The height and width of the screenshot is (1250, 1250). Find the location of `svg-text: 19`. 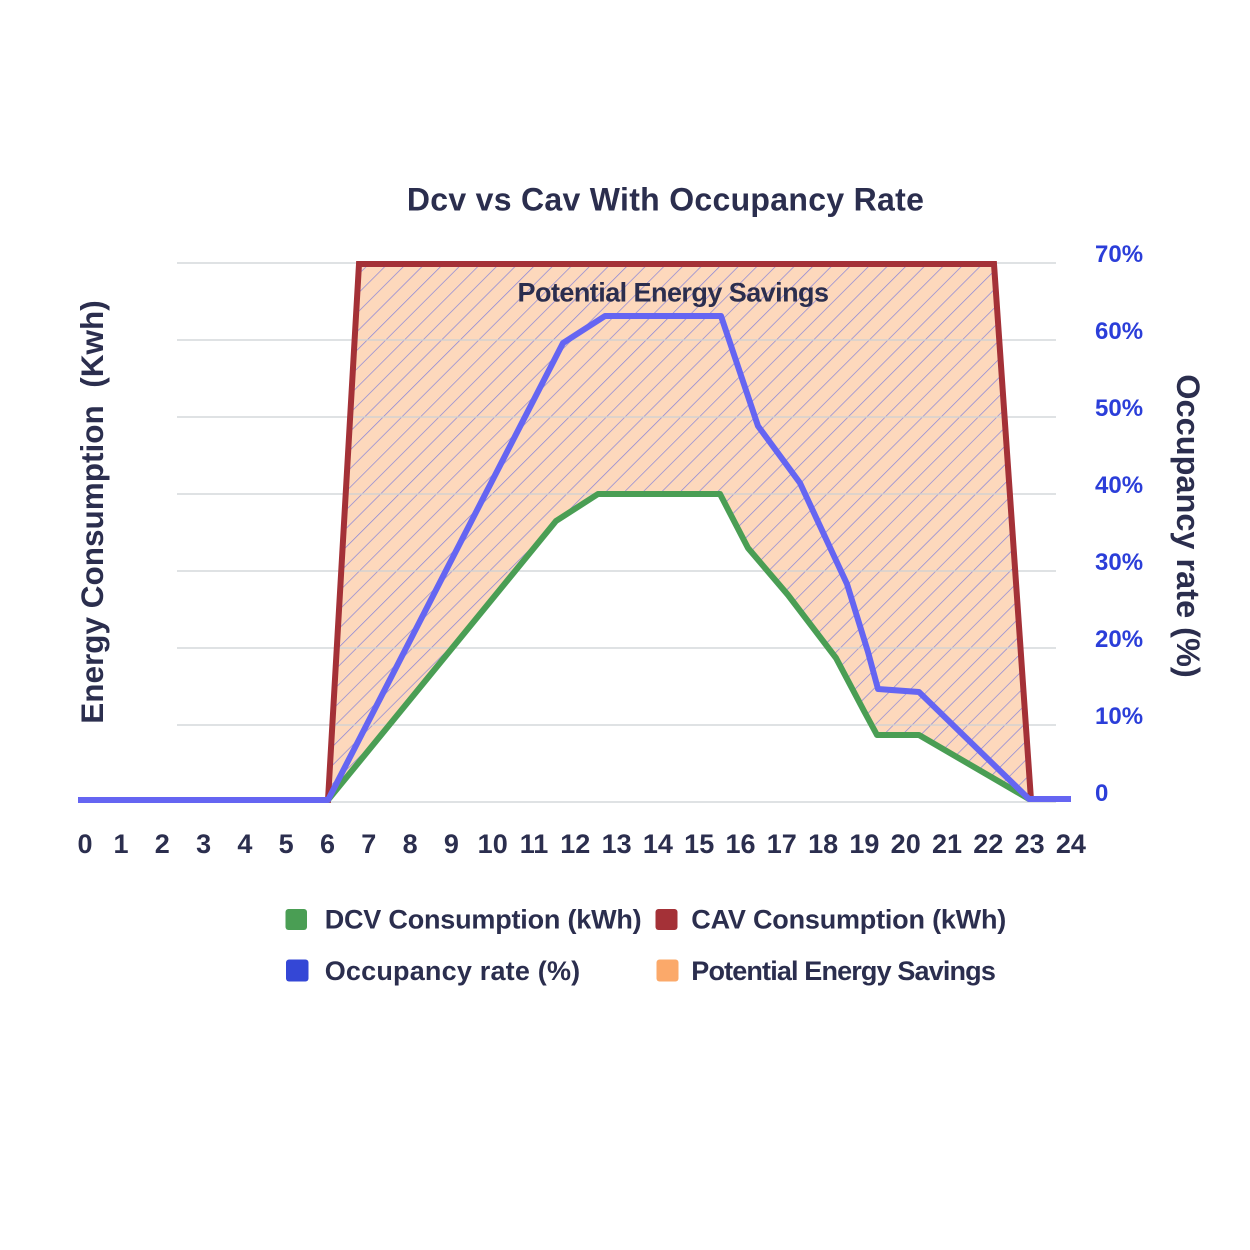

svg-text: 19 is located at coordinates (864, 844).